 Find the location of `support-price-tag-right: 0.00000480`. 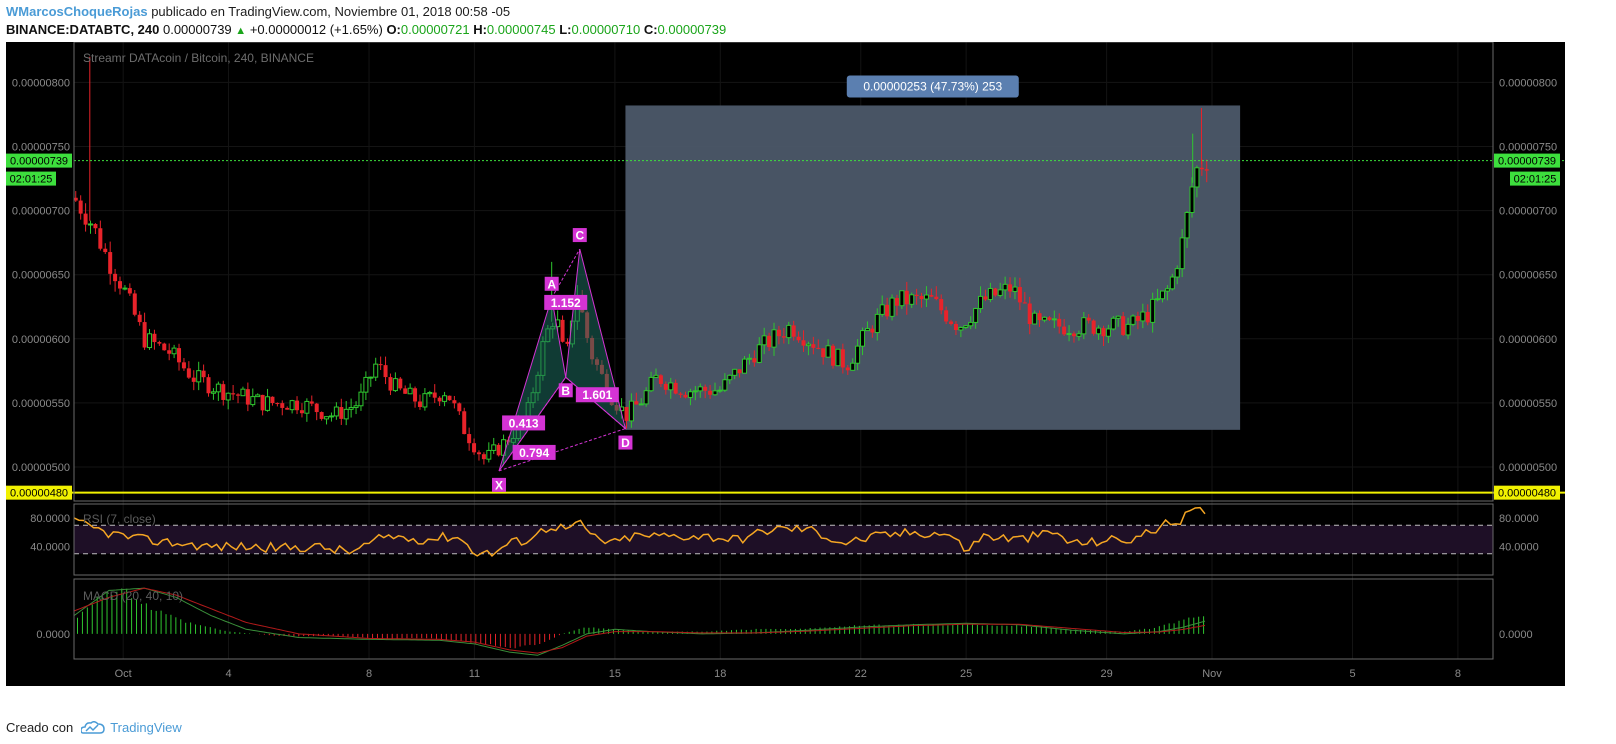

support-price-tag-right: 0.00000480 is located at coordinates (1527, 494).